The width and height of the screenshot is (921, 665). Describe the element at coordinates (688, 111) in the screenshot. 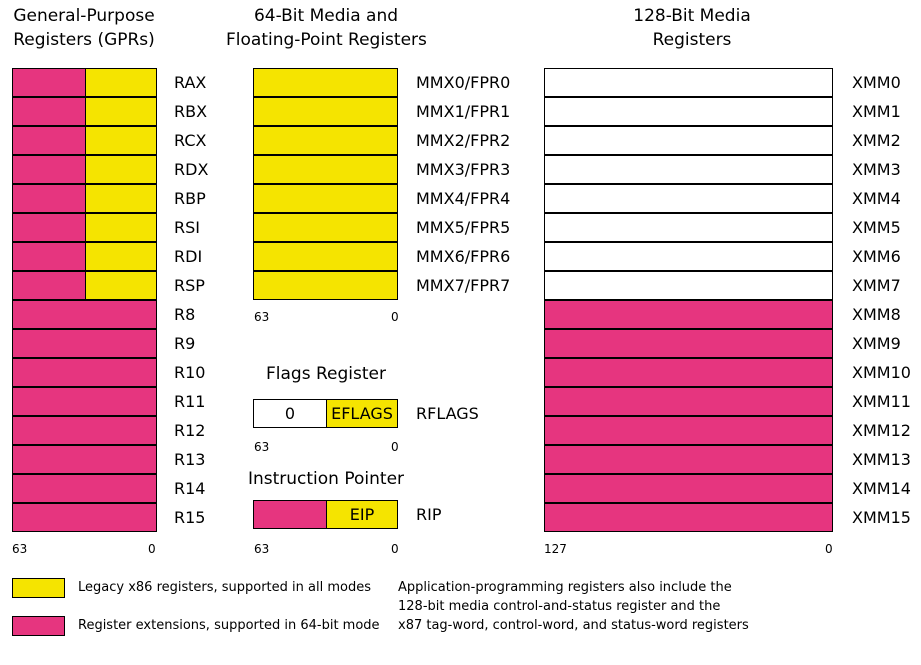

I see `xmm-row-1-upper` at that location.